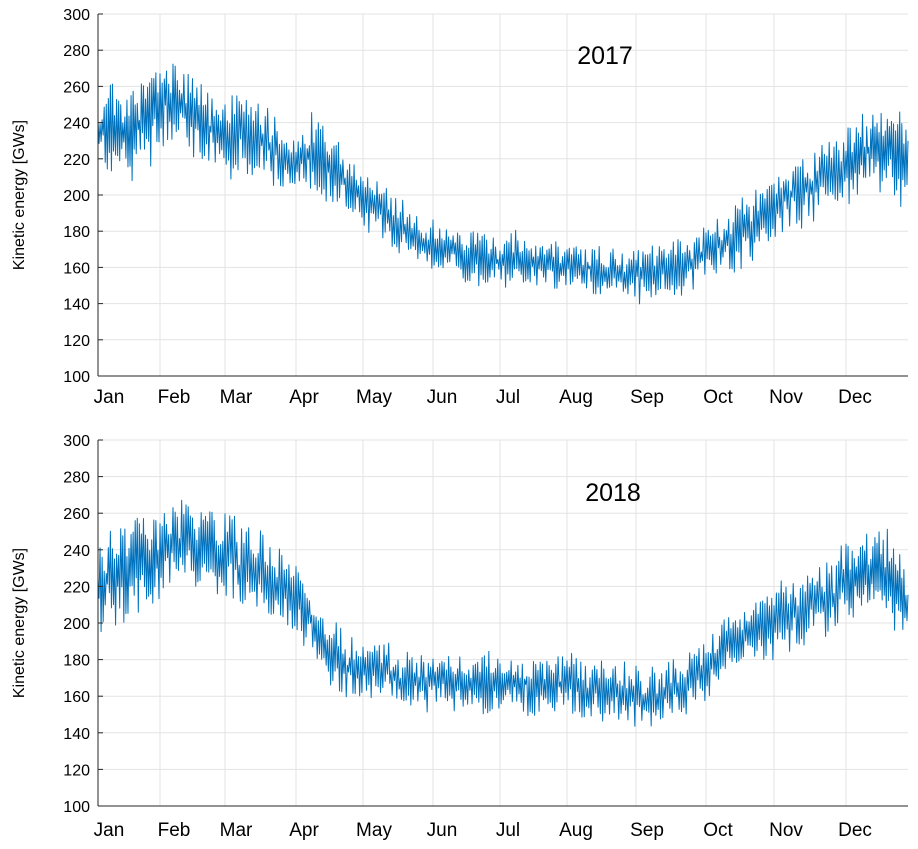 Image resolution: width=918 pixels, height=849 pixels. Describe the element at coordinates (605, 56) in the screenshot. I see `chart-title: 2017` at that location.